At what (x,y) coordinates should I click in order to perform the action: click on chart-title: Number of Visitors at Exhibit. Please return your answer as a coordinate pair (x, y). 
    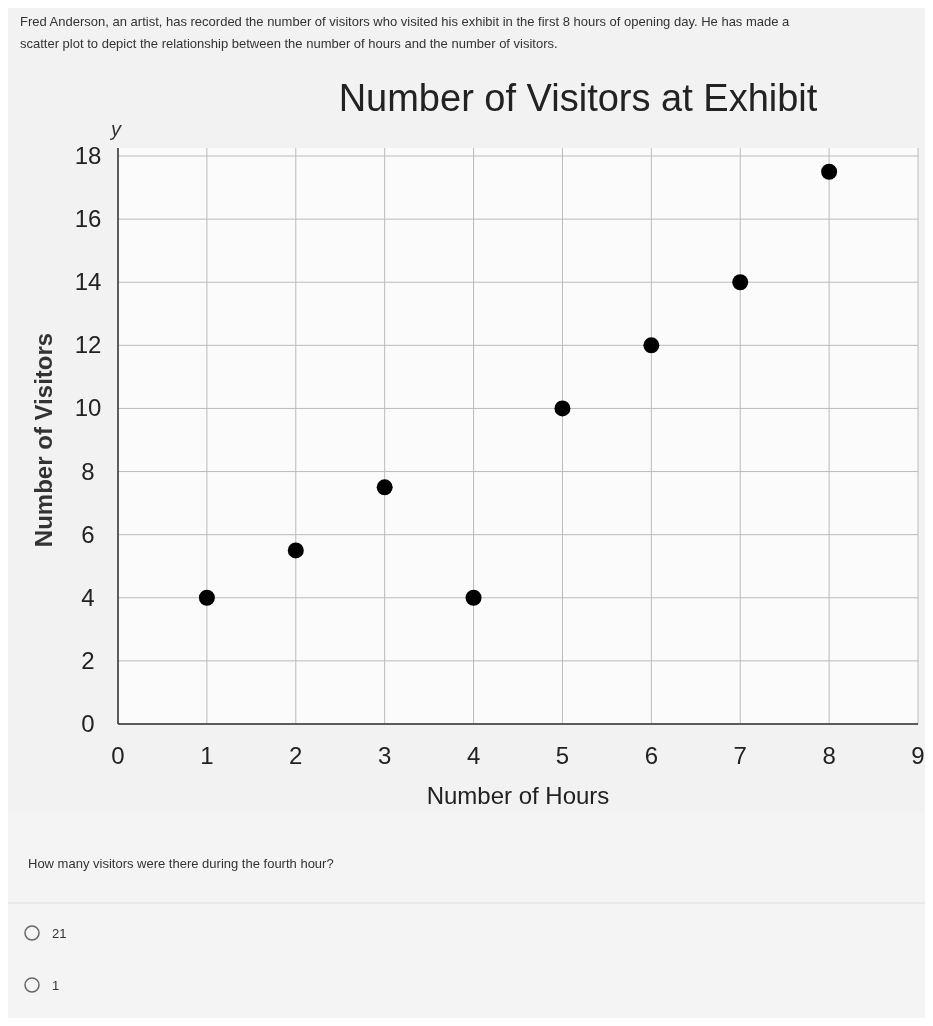
    Looking at the image, I should click on (578, 98).